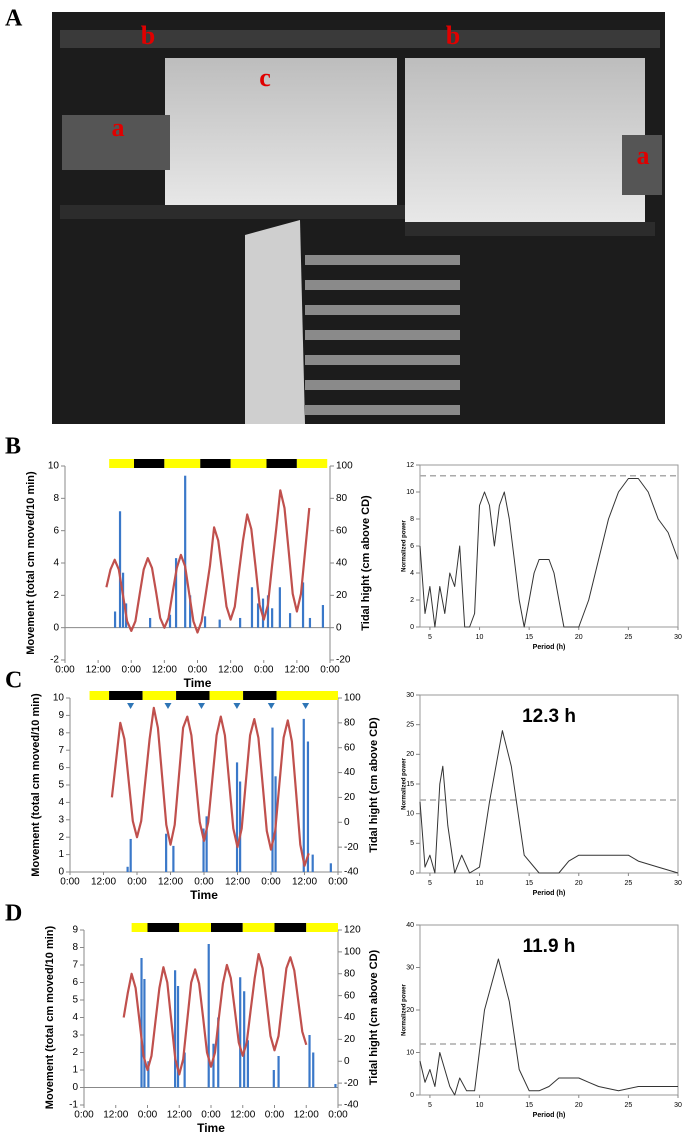  Describe the element at coordinates (148, 35) in the screenshot. I see `photo-label: b` at that location.